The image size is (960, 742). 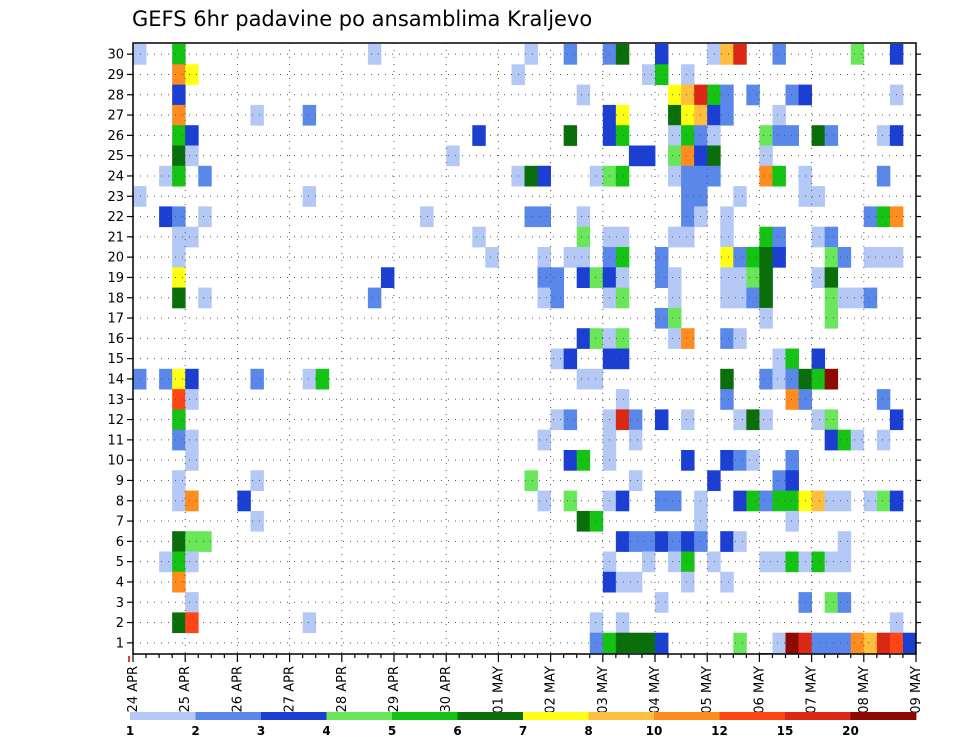 What do you see at coordinates (115, 176) in the screenshot?
I see `y-tick-label: 24` at bounding box center [115, 176].